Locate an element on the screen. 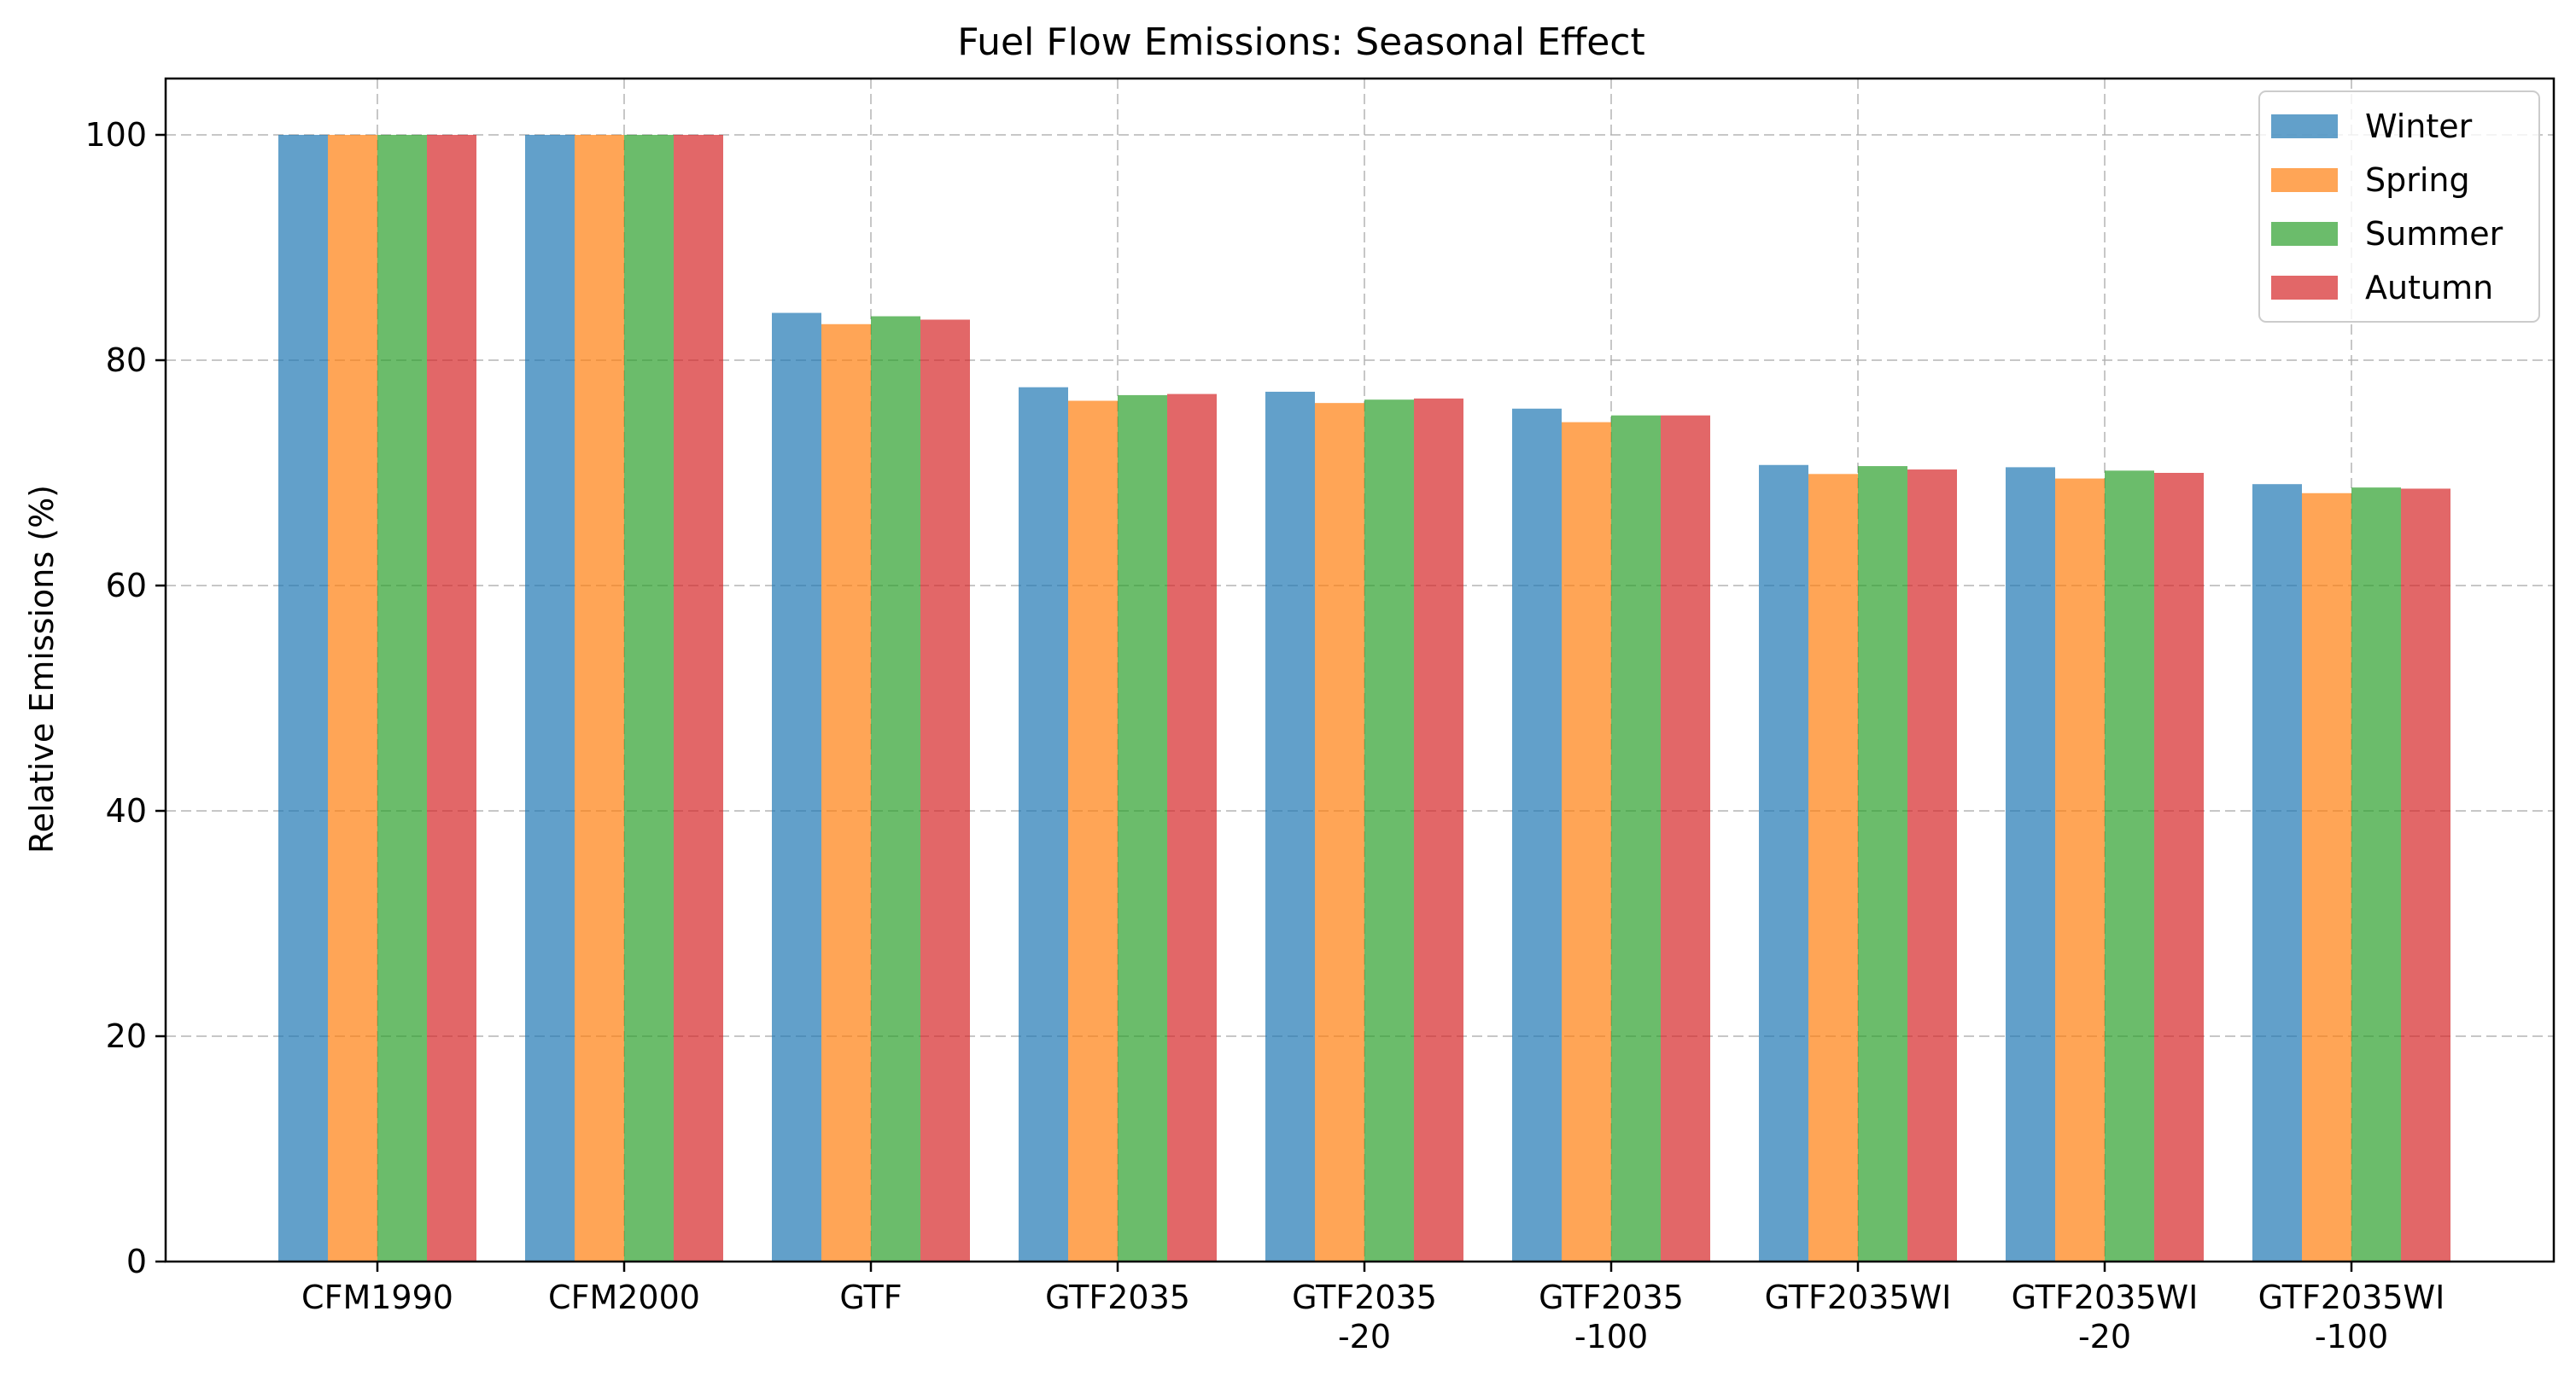 The image size is (2576, 1393). x-tick-label: GTF is located at coordinates (870, 1297).